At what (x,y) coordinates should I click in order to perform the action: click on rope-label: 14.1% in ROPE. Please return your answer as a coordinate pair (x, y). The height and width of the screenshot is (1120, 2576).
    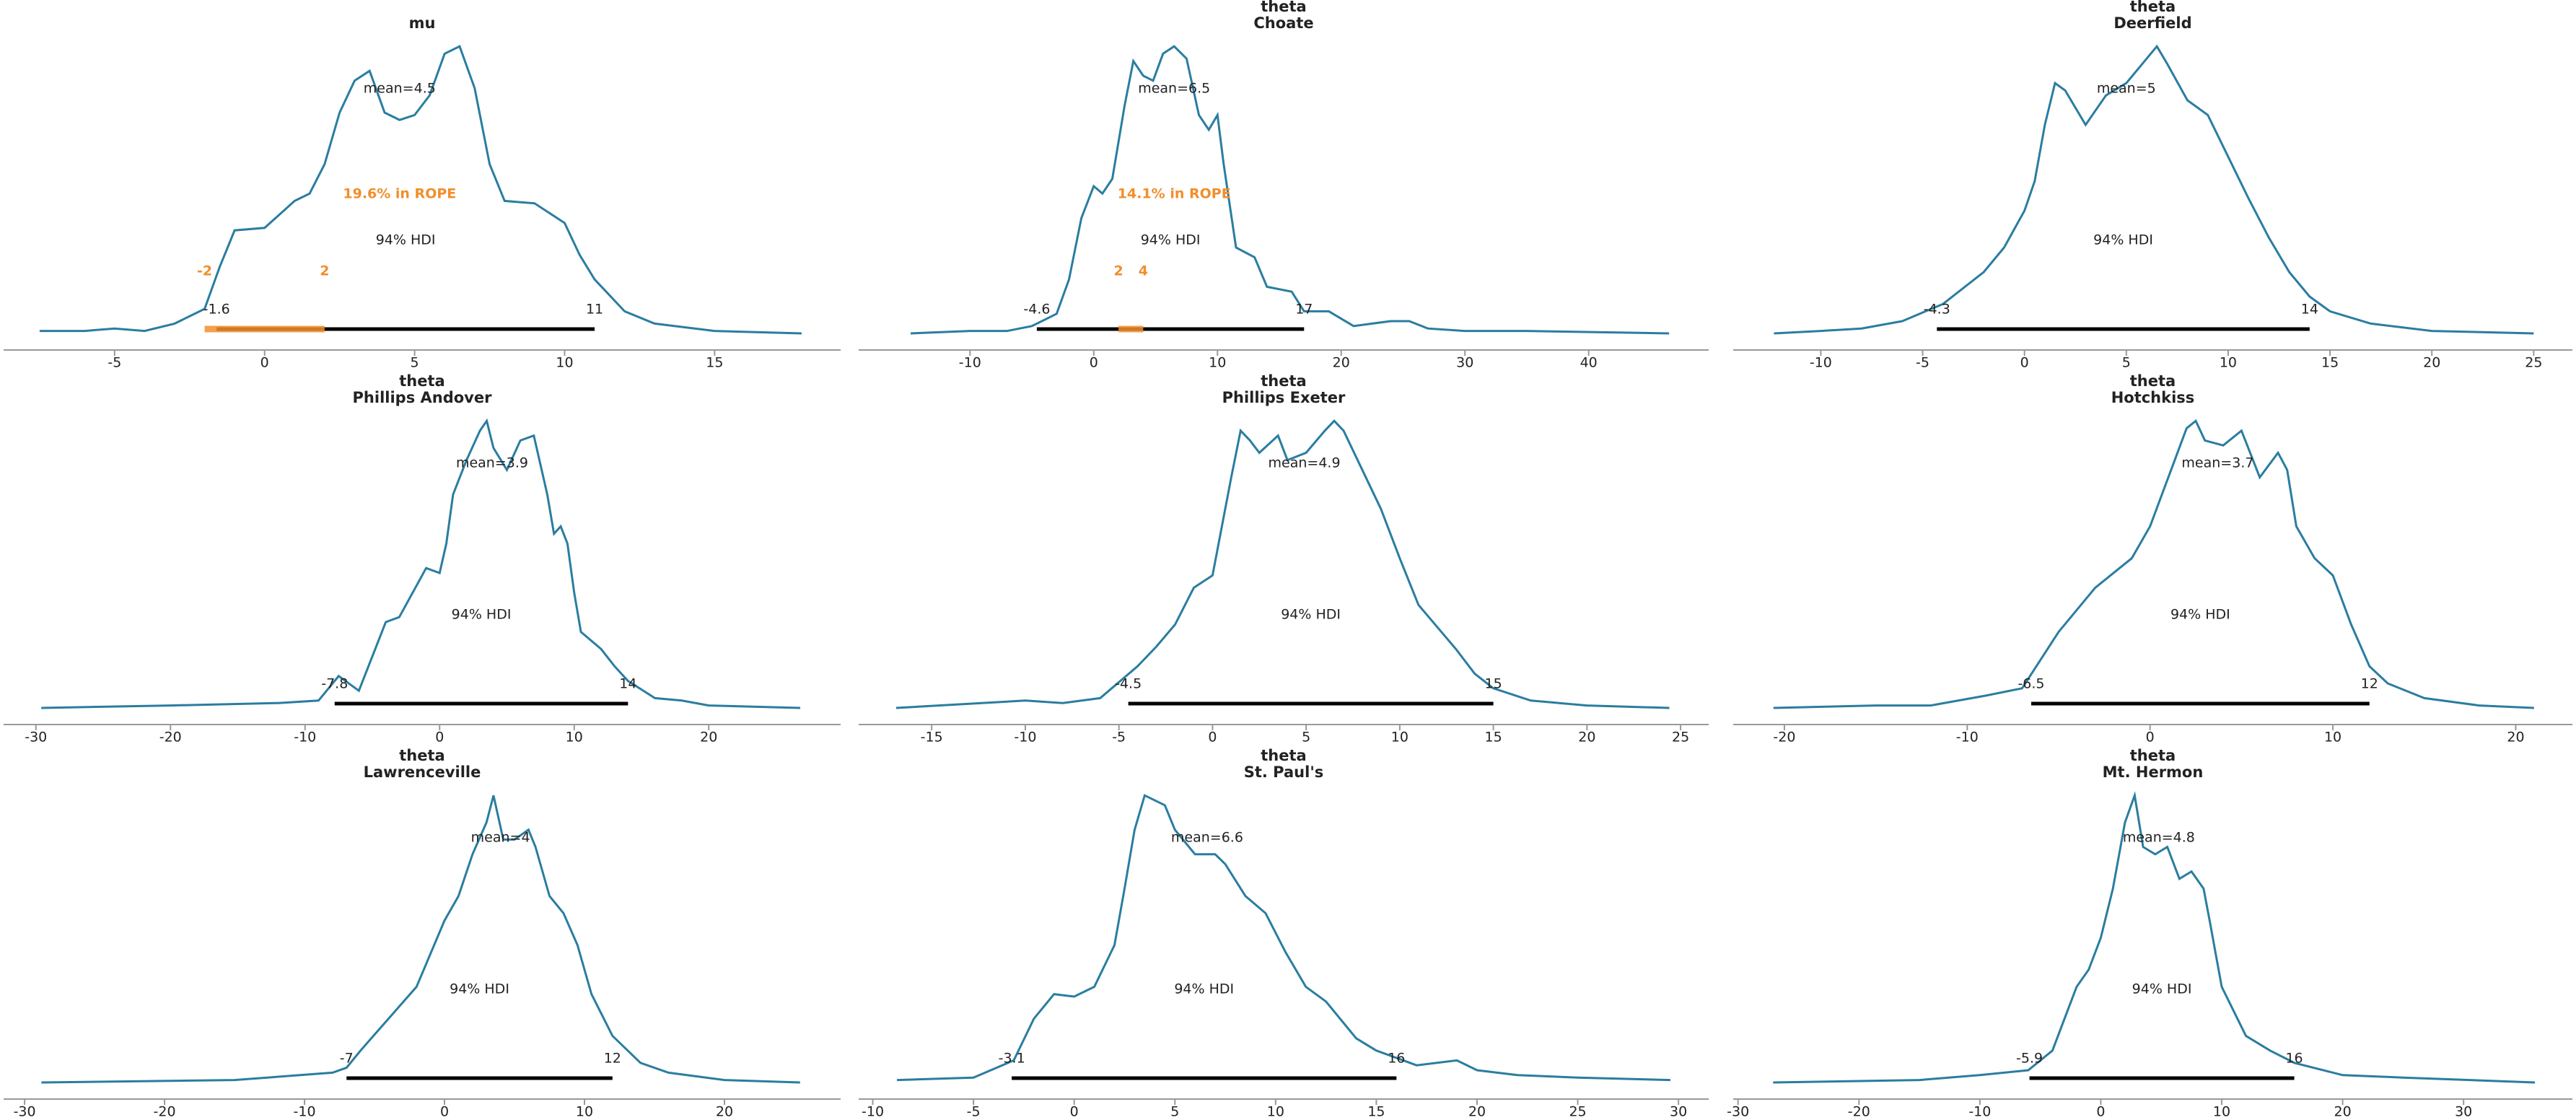
    Looking at the image, I should click on (1174, 194).